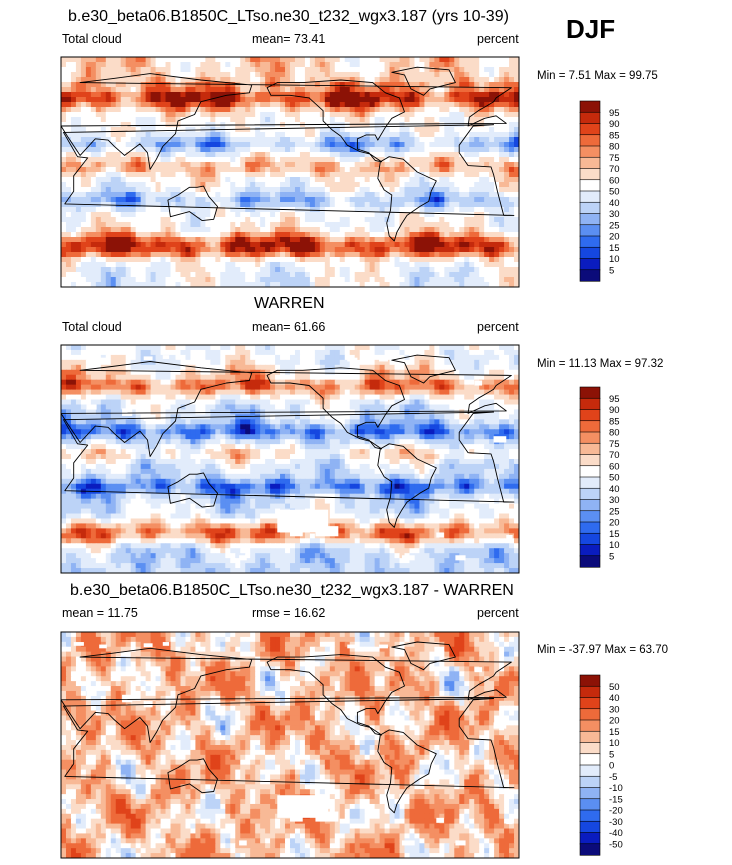 The width and height of the screenshot is (732, 865). Describe the element at coordinates (613, 777) in the screenshot. I see `colorbar-tick-label: -5` at that location.